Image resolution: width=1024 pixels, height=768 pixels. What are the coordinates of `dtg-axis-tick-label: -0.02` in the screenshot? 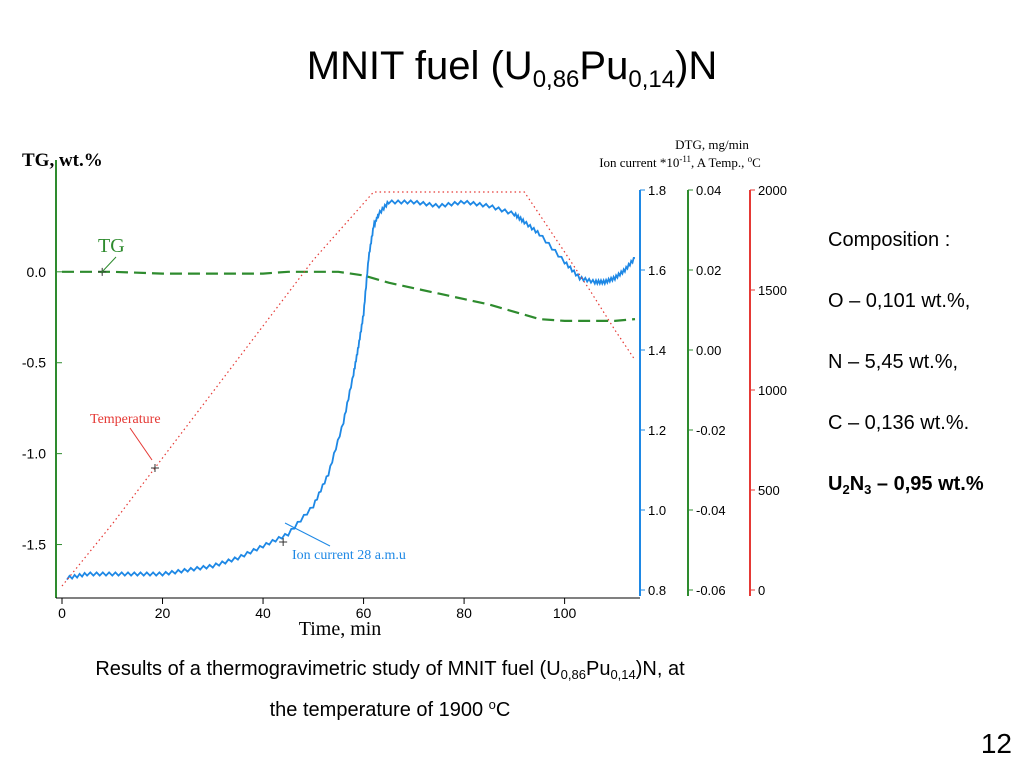 It's located at (711, 430).